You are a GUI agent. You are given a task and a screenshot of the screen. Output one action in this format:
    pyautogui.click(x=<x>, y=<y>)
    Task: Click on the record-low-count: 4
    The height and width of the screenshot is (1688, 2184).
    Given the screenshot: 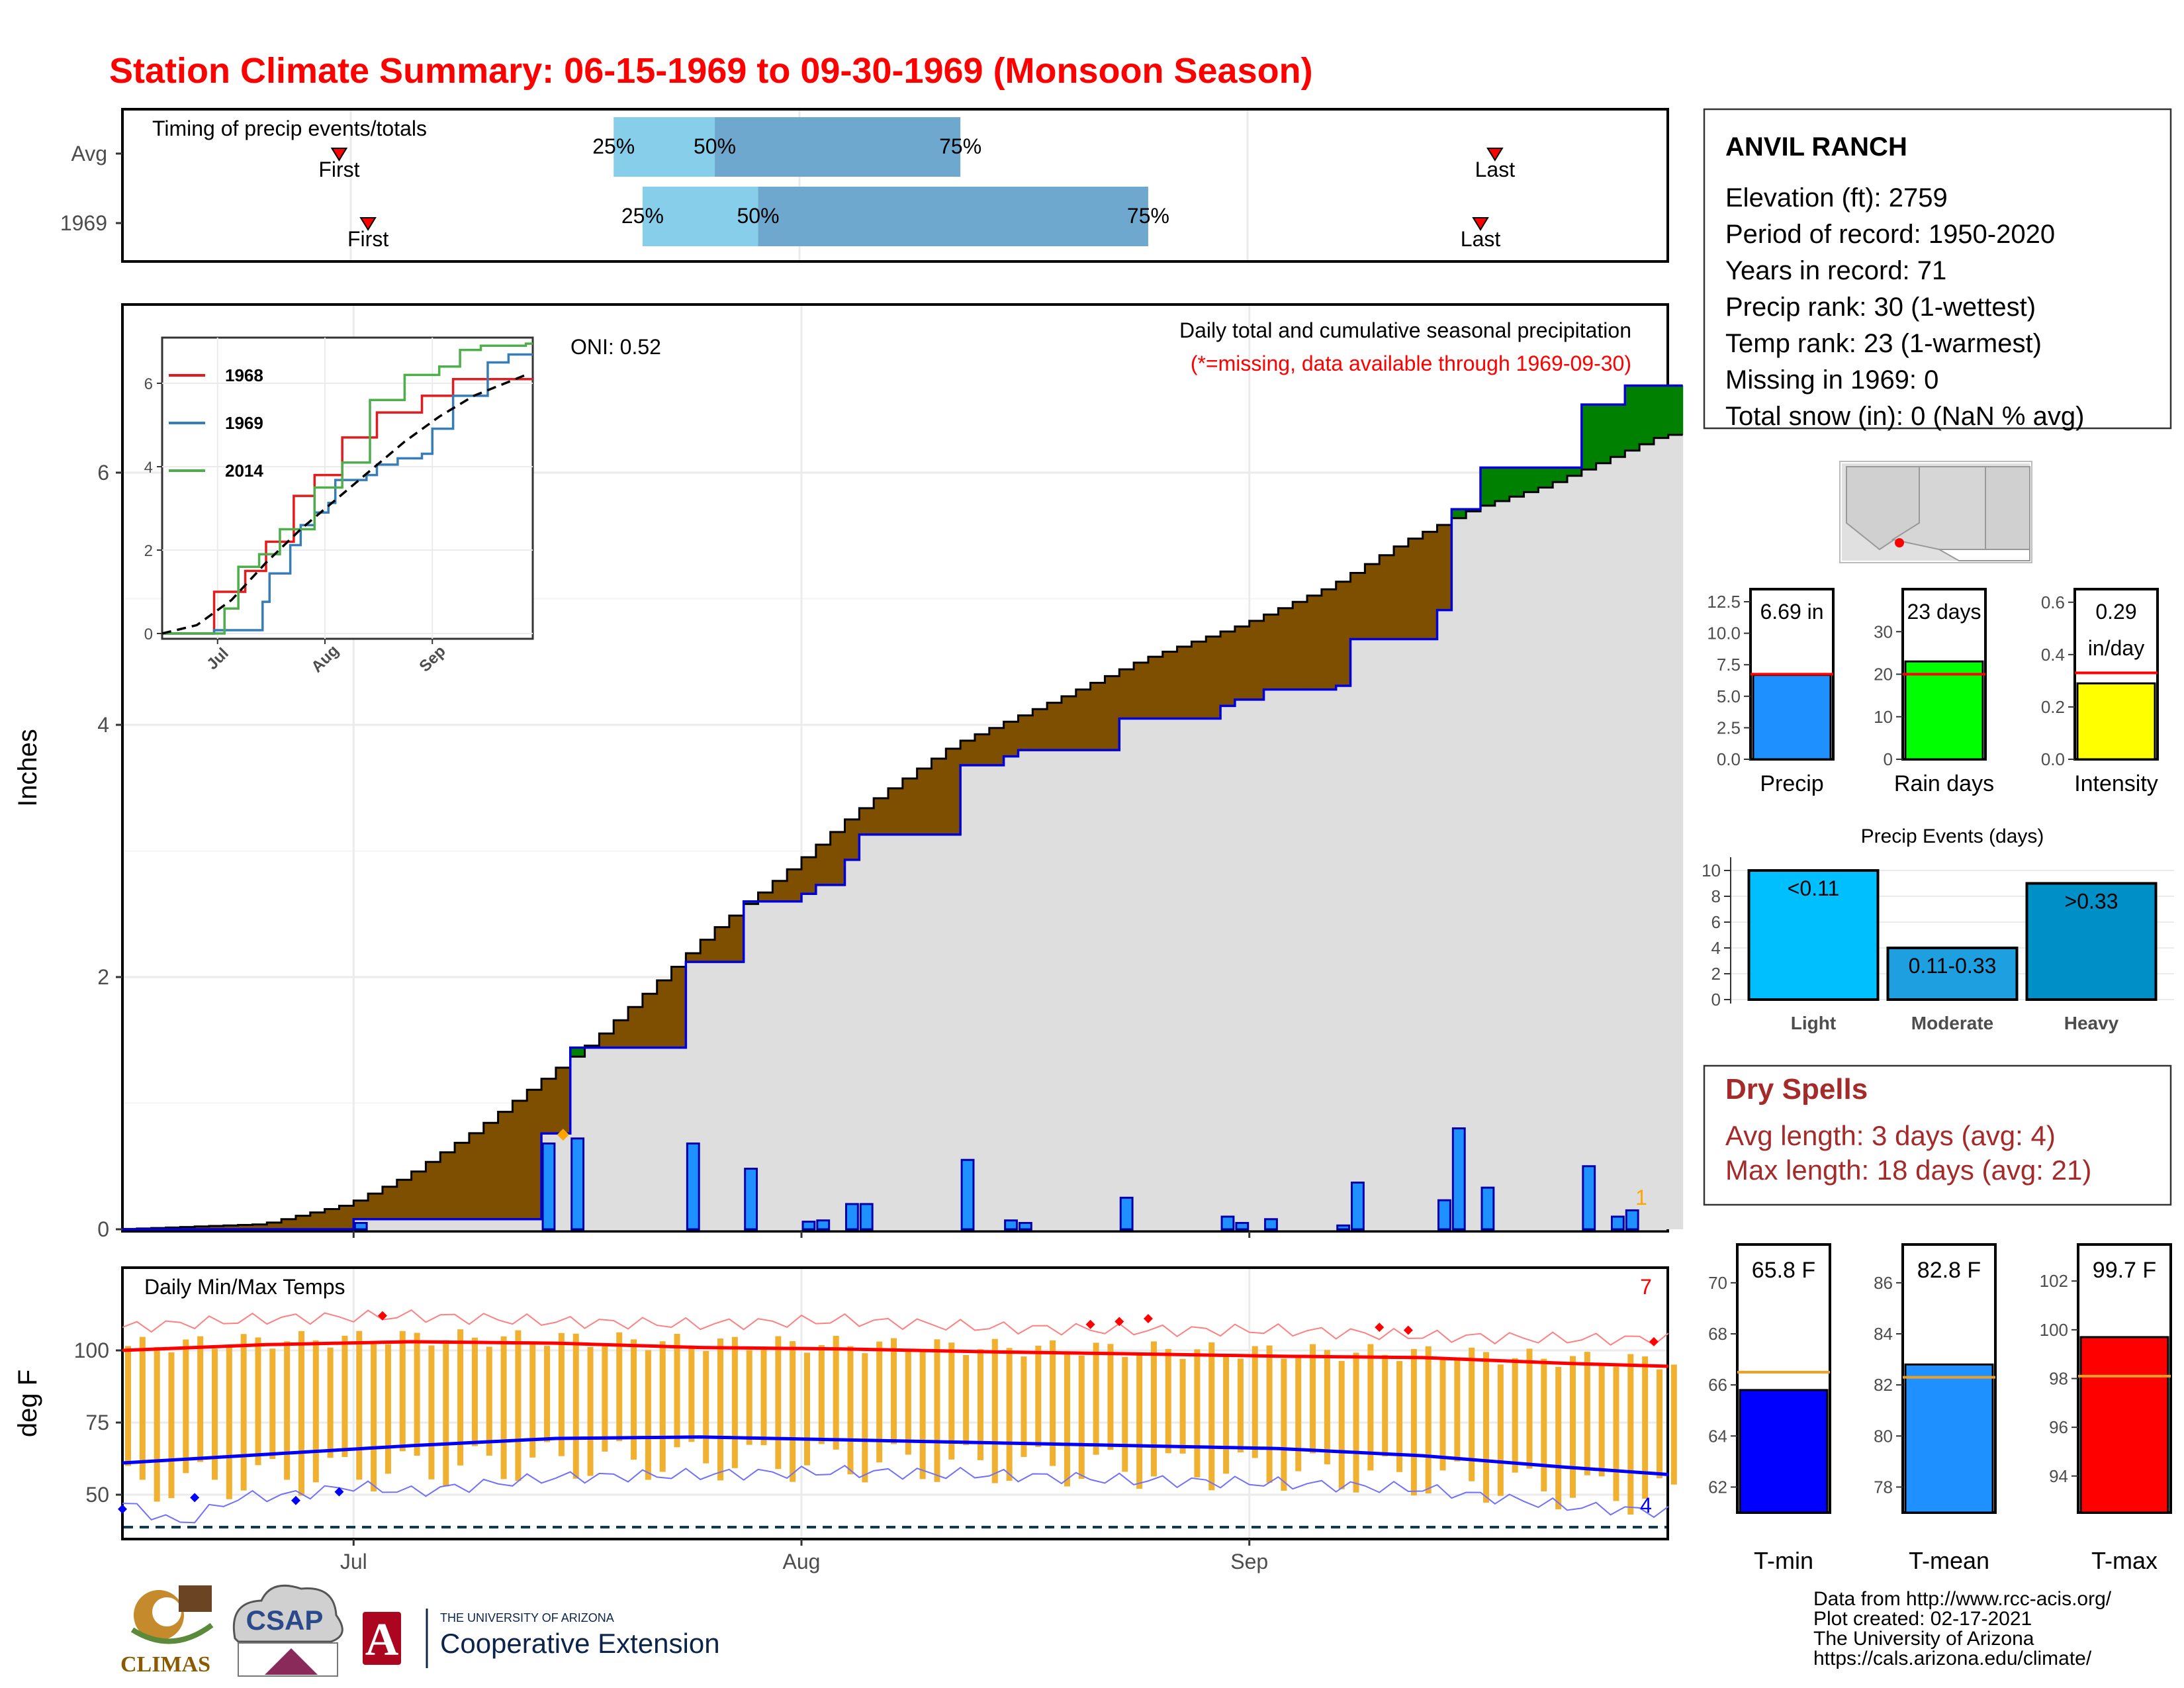 What is the action you would take?
    pyautogui.click(x=1646, y=1505)
    